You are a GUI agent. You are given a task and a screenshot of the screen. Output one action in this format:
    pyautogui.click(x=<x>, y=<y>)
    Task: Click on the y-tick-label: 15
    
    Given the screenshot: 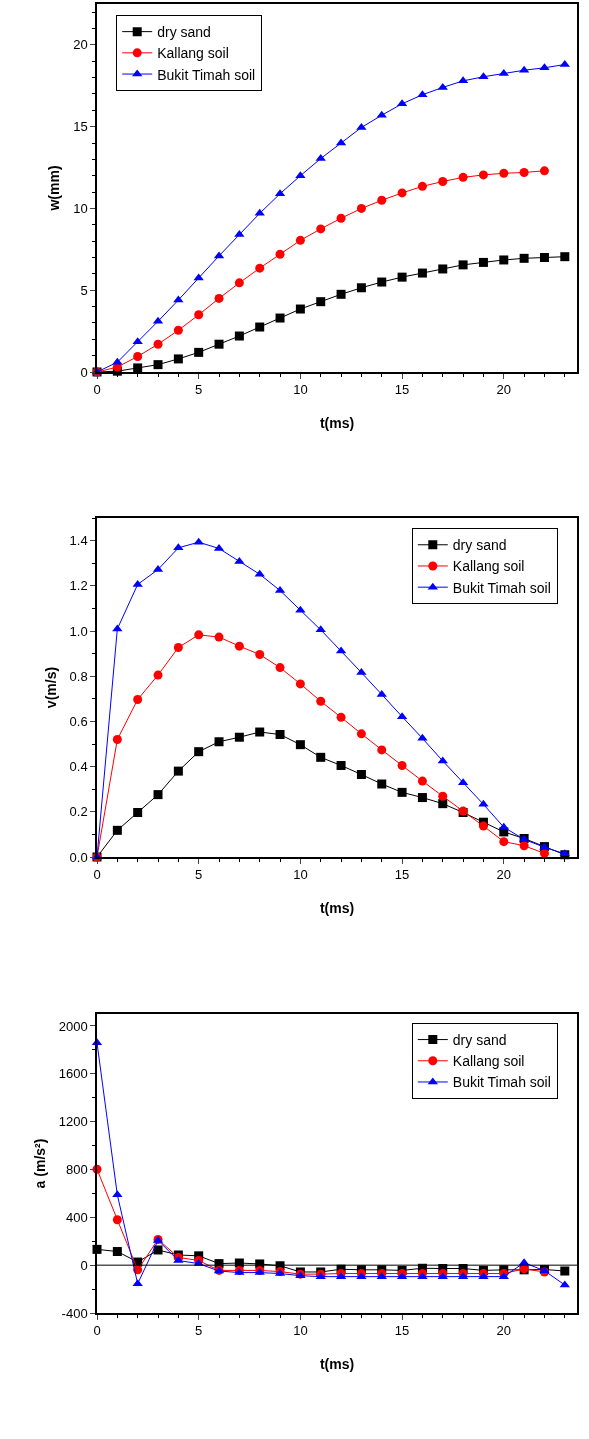 What is the action you would take?
    pyautogui.click(x=80, y=127)
    